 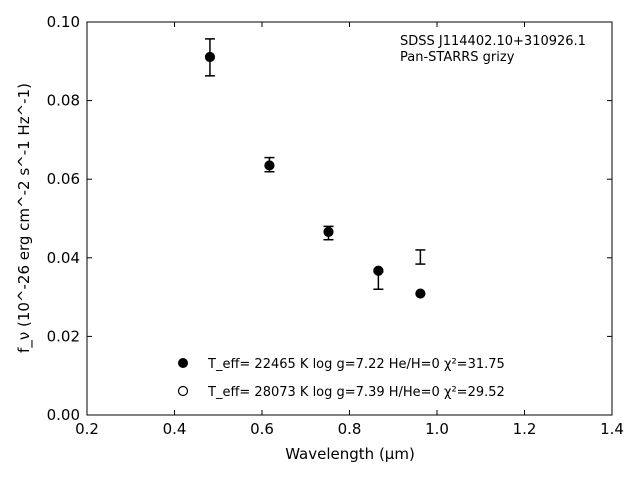 I want to click on annotation-line-1: SDSS J114402.10+310926.1, so click(x=493, y=41).